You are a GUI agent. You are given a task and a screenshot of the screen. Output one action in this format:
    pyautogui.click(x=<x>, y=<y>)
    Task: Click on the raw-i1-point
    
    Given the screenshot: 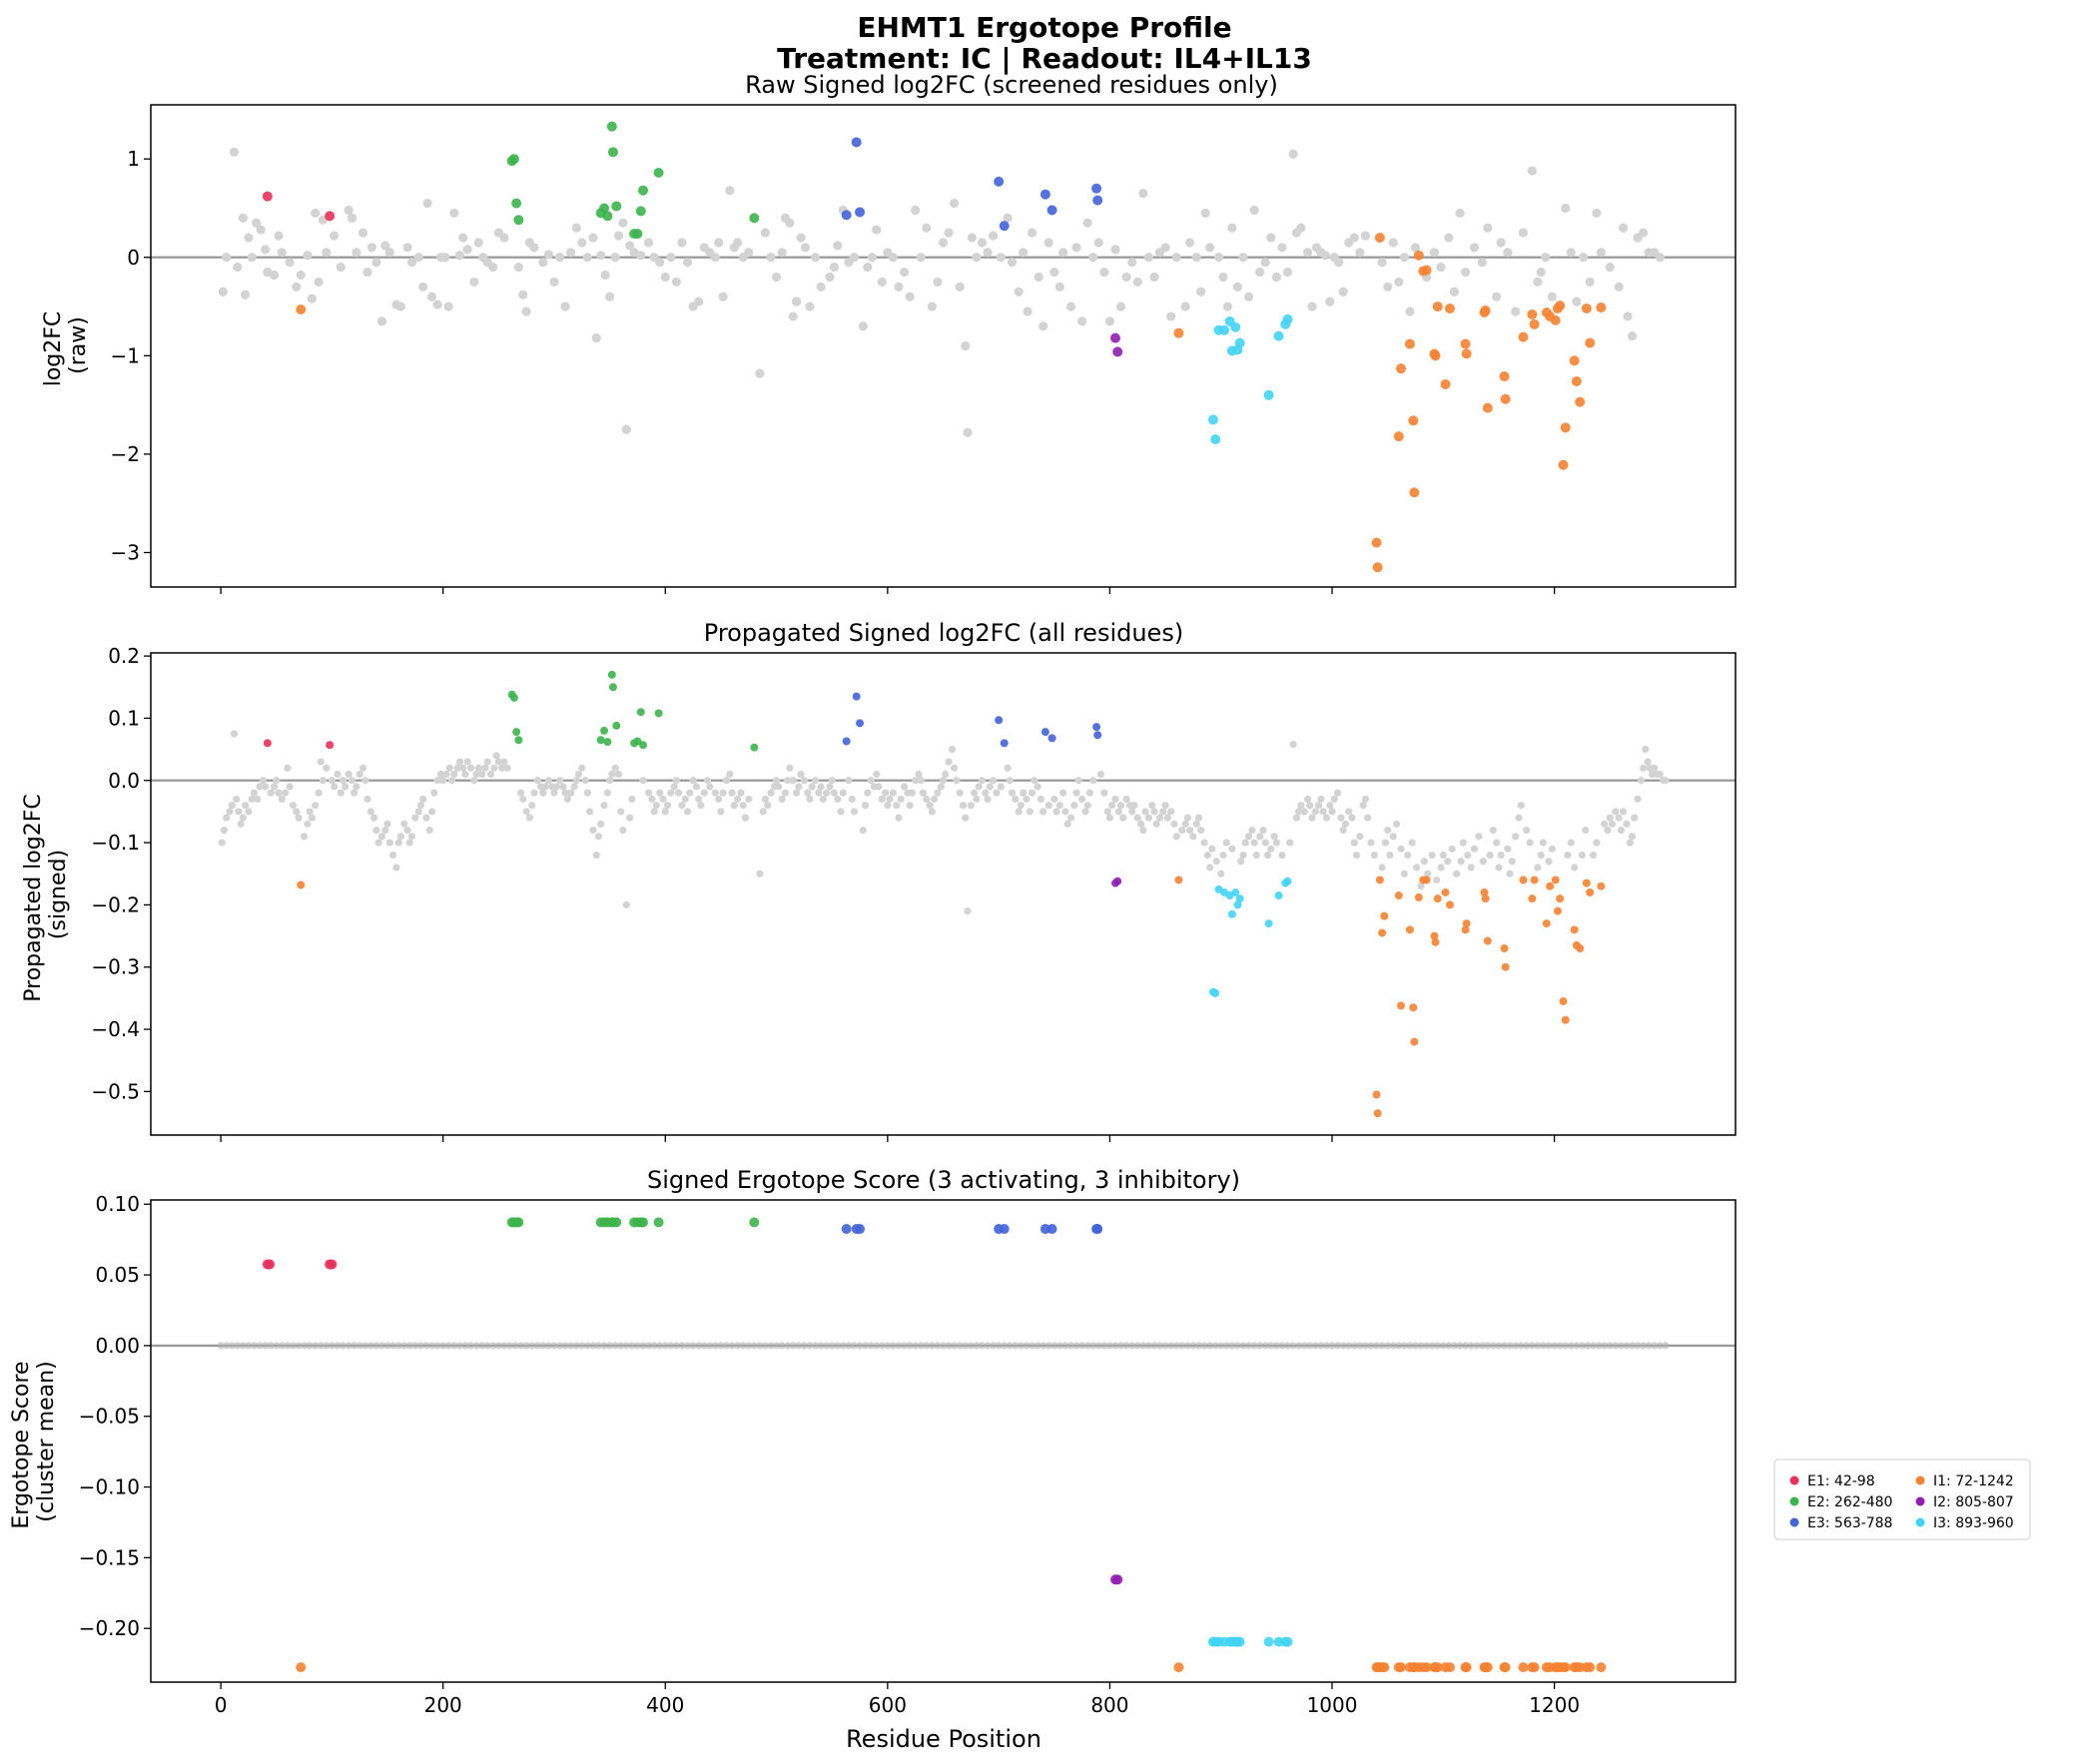 What is the action you would take?
    pyautogui.click(x=1523, y=336)
    